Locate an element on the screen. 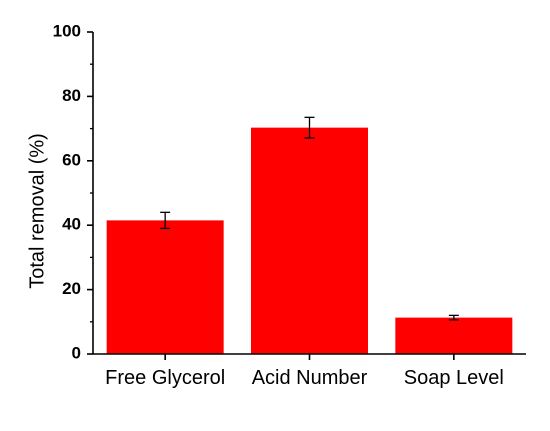  y-tick-label: 40 is located at coordinates (71, 224).